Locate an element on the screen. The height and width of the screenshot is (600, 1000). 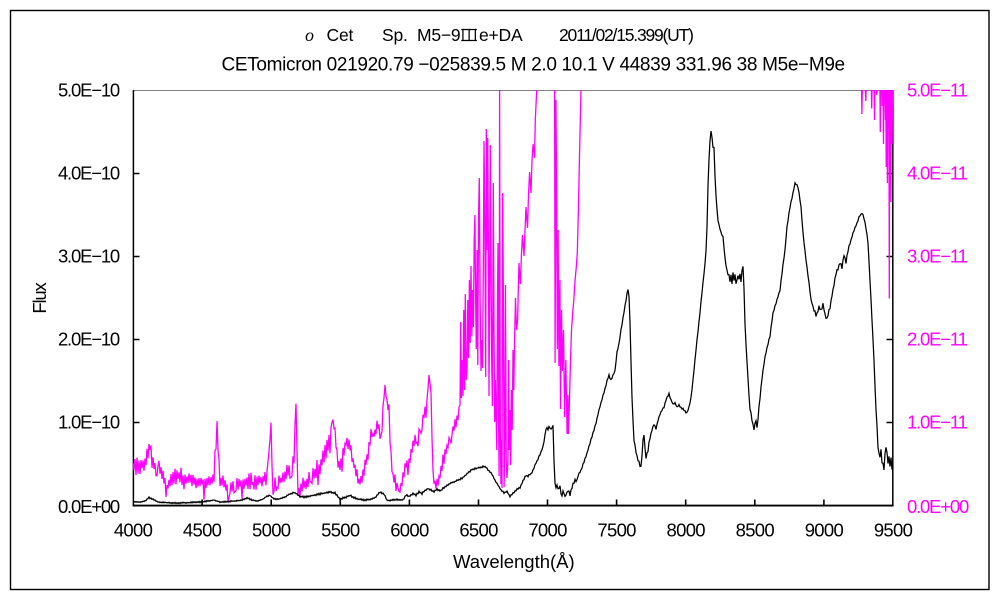
svg-text: 5.0E−10 is located at coordinates (89, 89).